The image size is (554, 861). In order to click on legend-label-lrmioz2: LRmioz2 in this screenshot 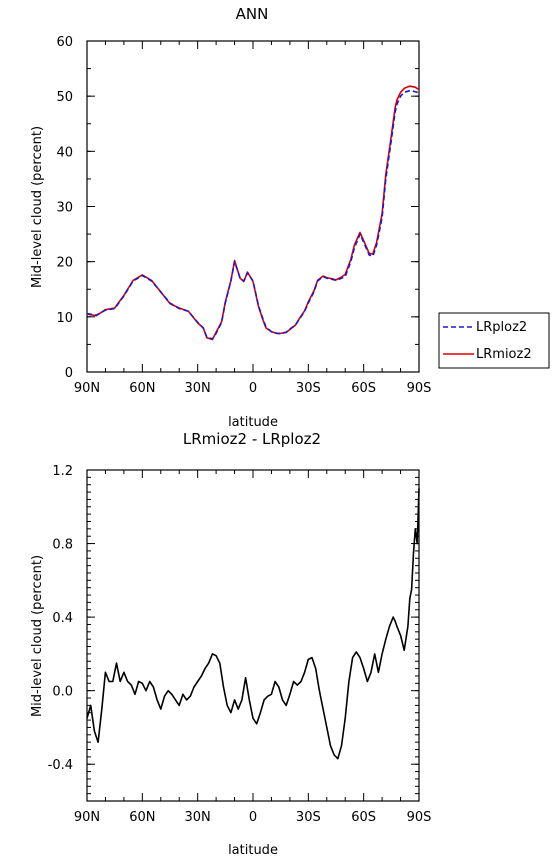, I will do `click(504, 354)`.